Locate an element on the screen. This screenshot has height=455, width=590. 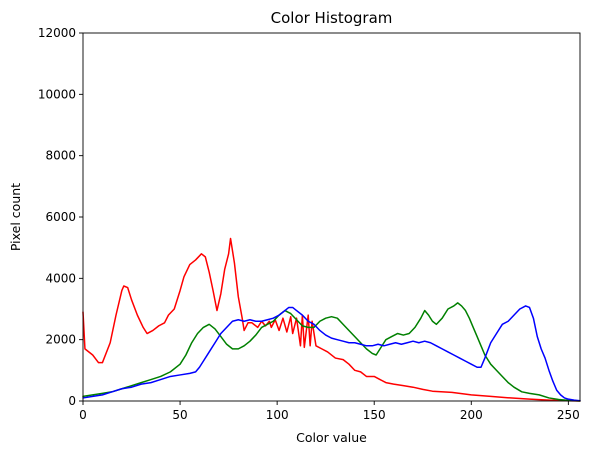
x-axis-ticks: 0 50 100 150 200 250 is located at coordinates (329, 411).